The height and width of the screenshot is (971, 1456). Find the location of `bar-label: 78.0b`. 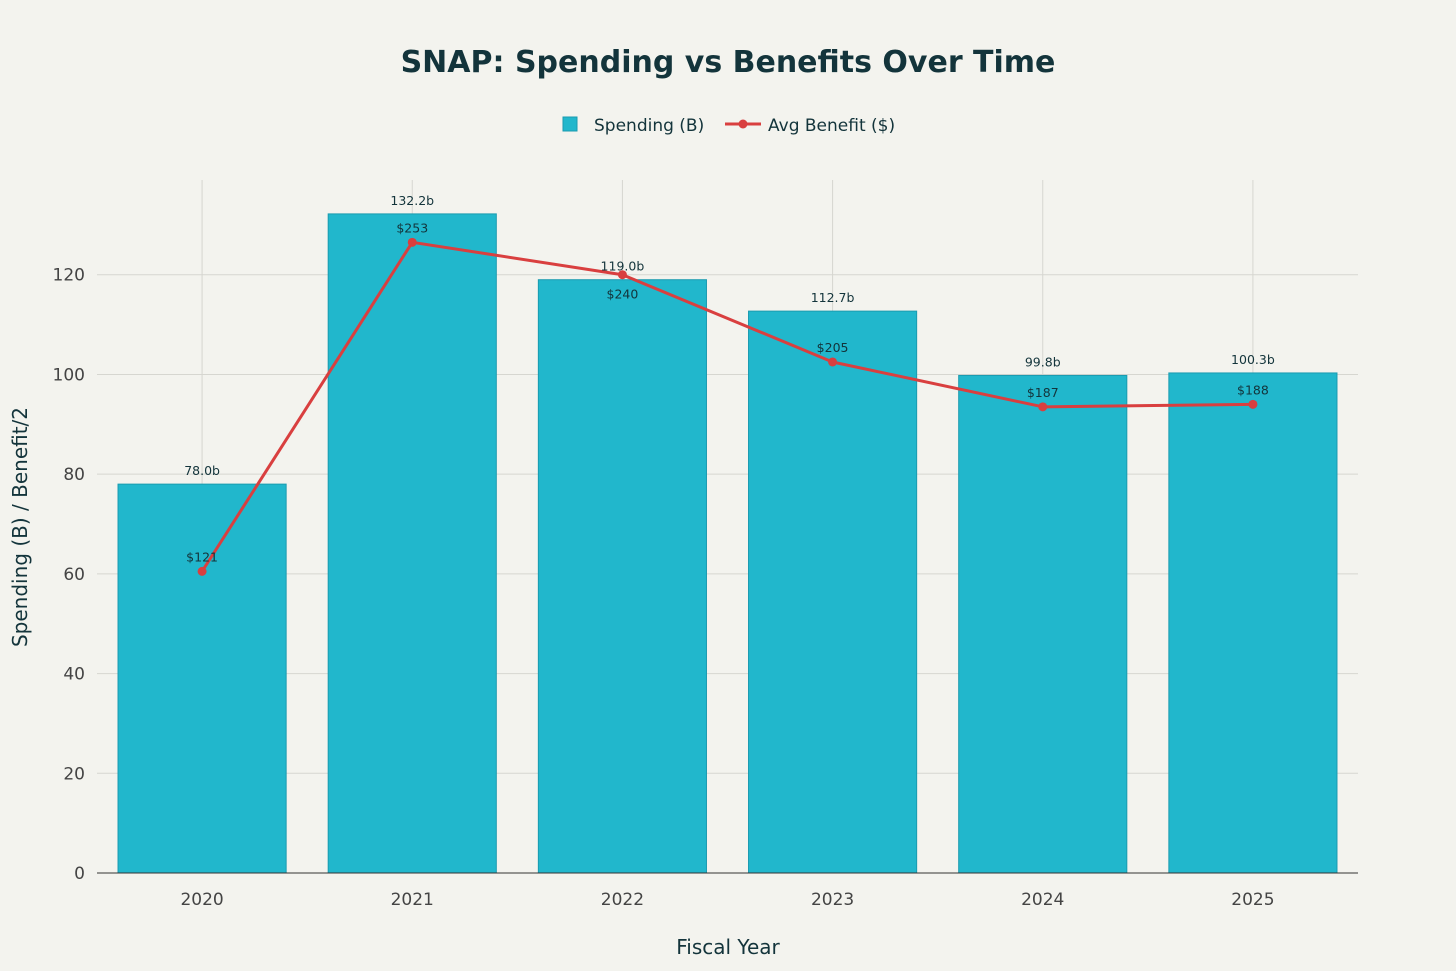

bar-label: 78.0b is located at coordinates (202, 470).